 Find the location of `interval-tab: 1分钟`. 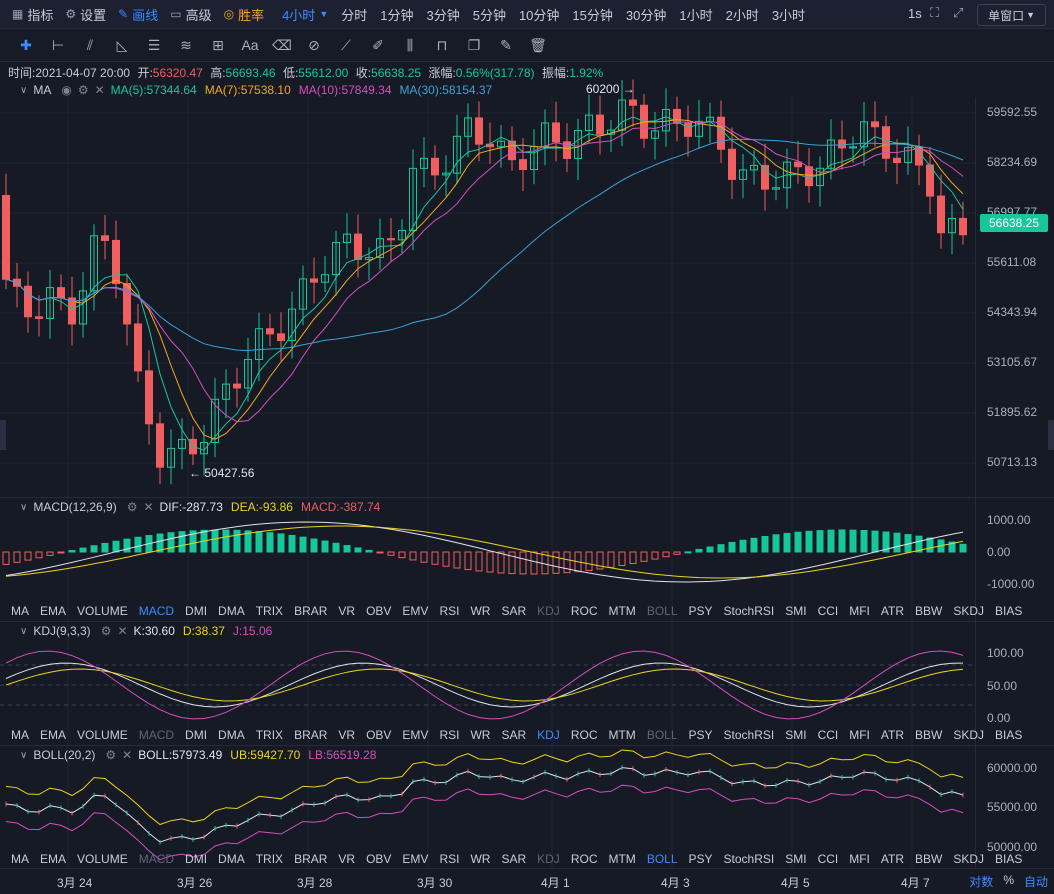

interval-tab: 1分钟 is located at coordinates (397, 15).